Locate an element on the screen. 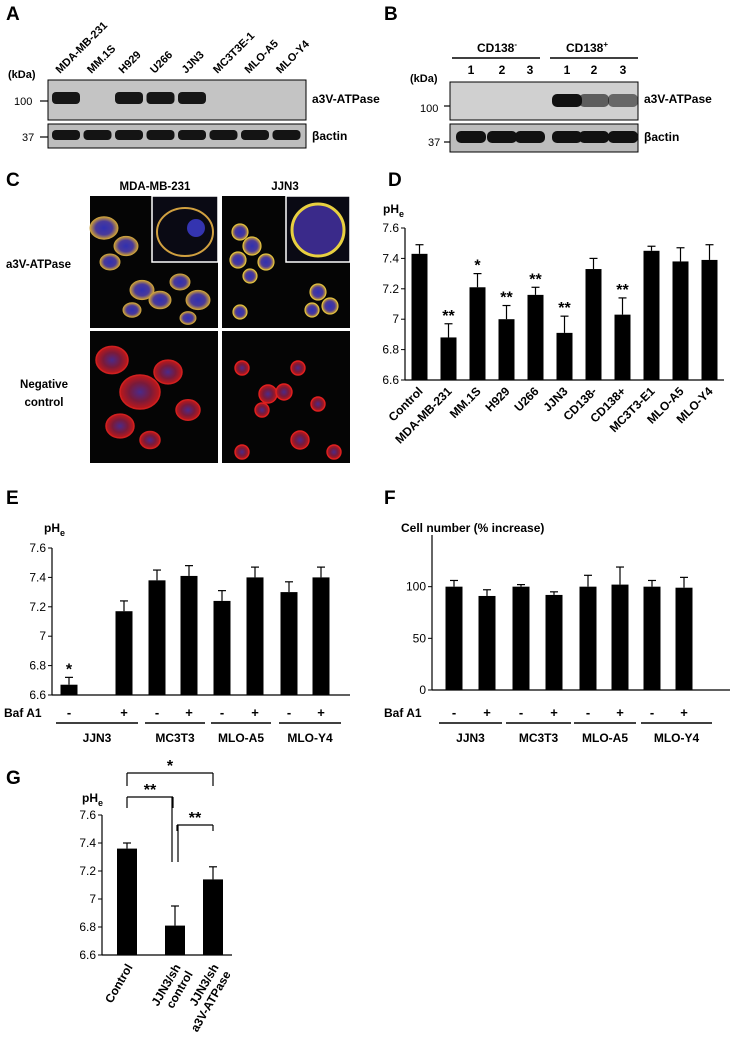 The width and height of the screenshot is (735, 1050). panel-a-lane-label: JJN3 is located at coordinates (193, 62).